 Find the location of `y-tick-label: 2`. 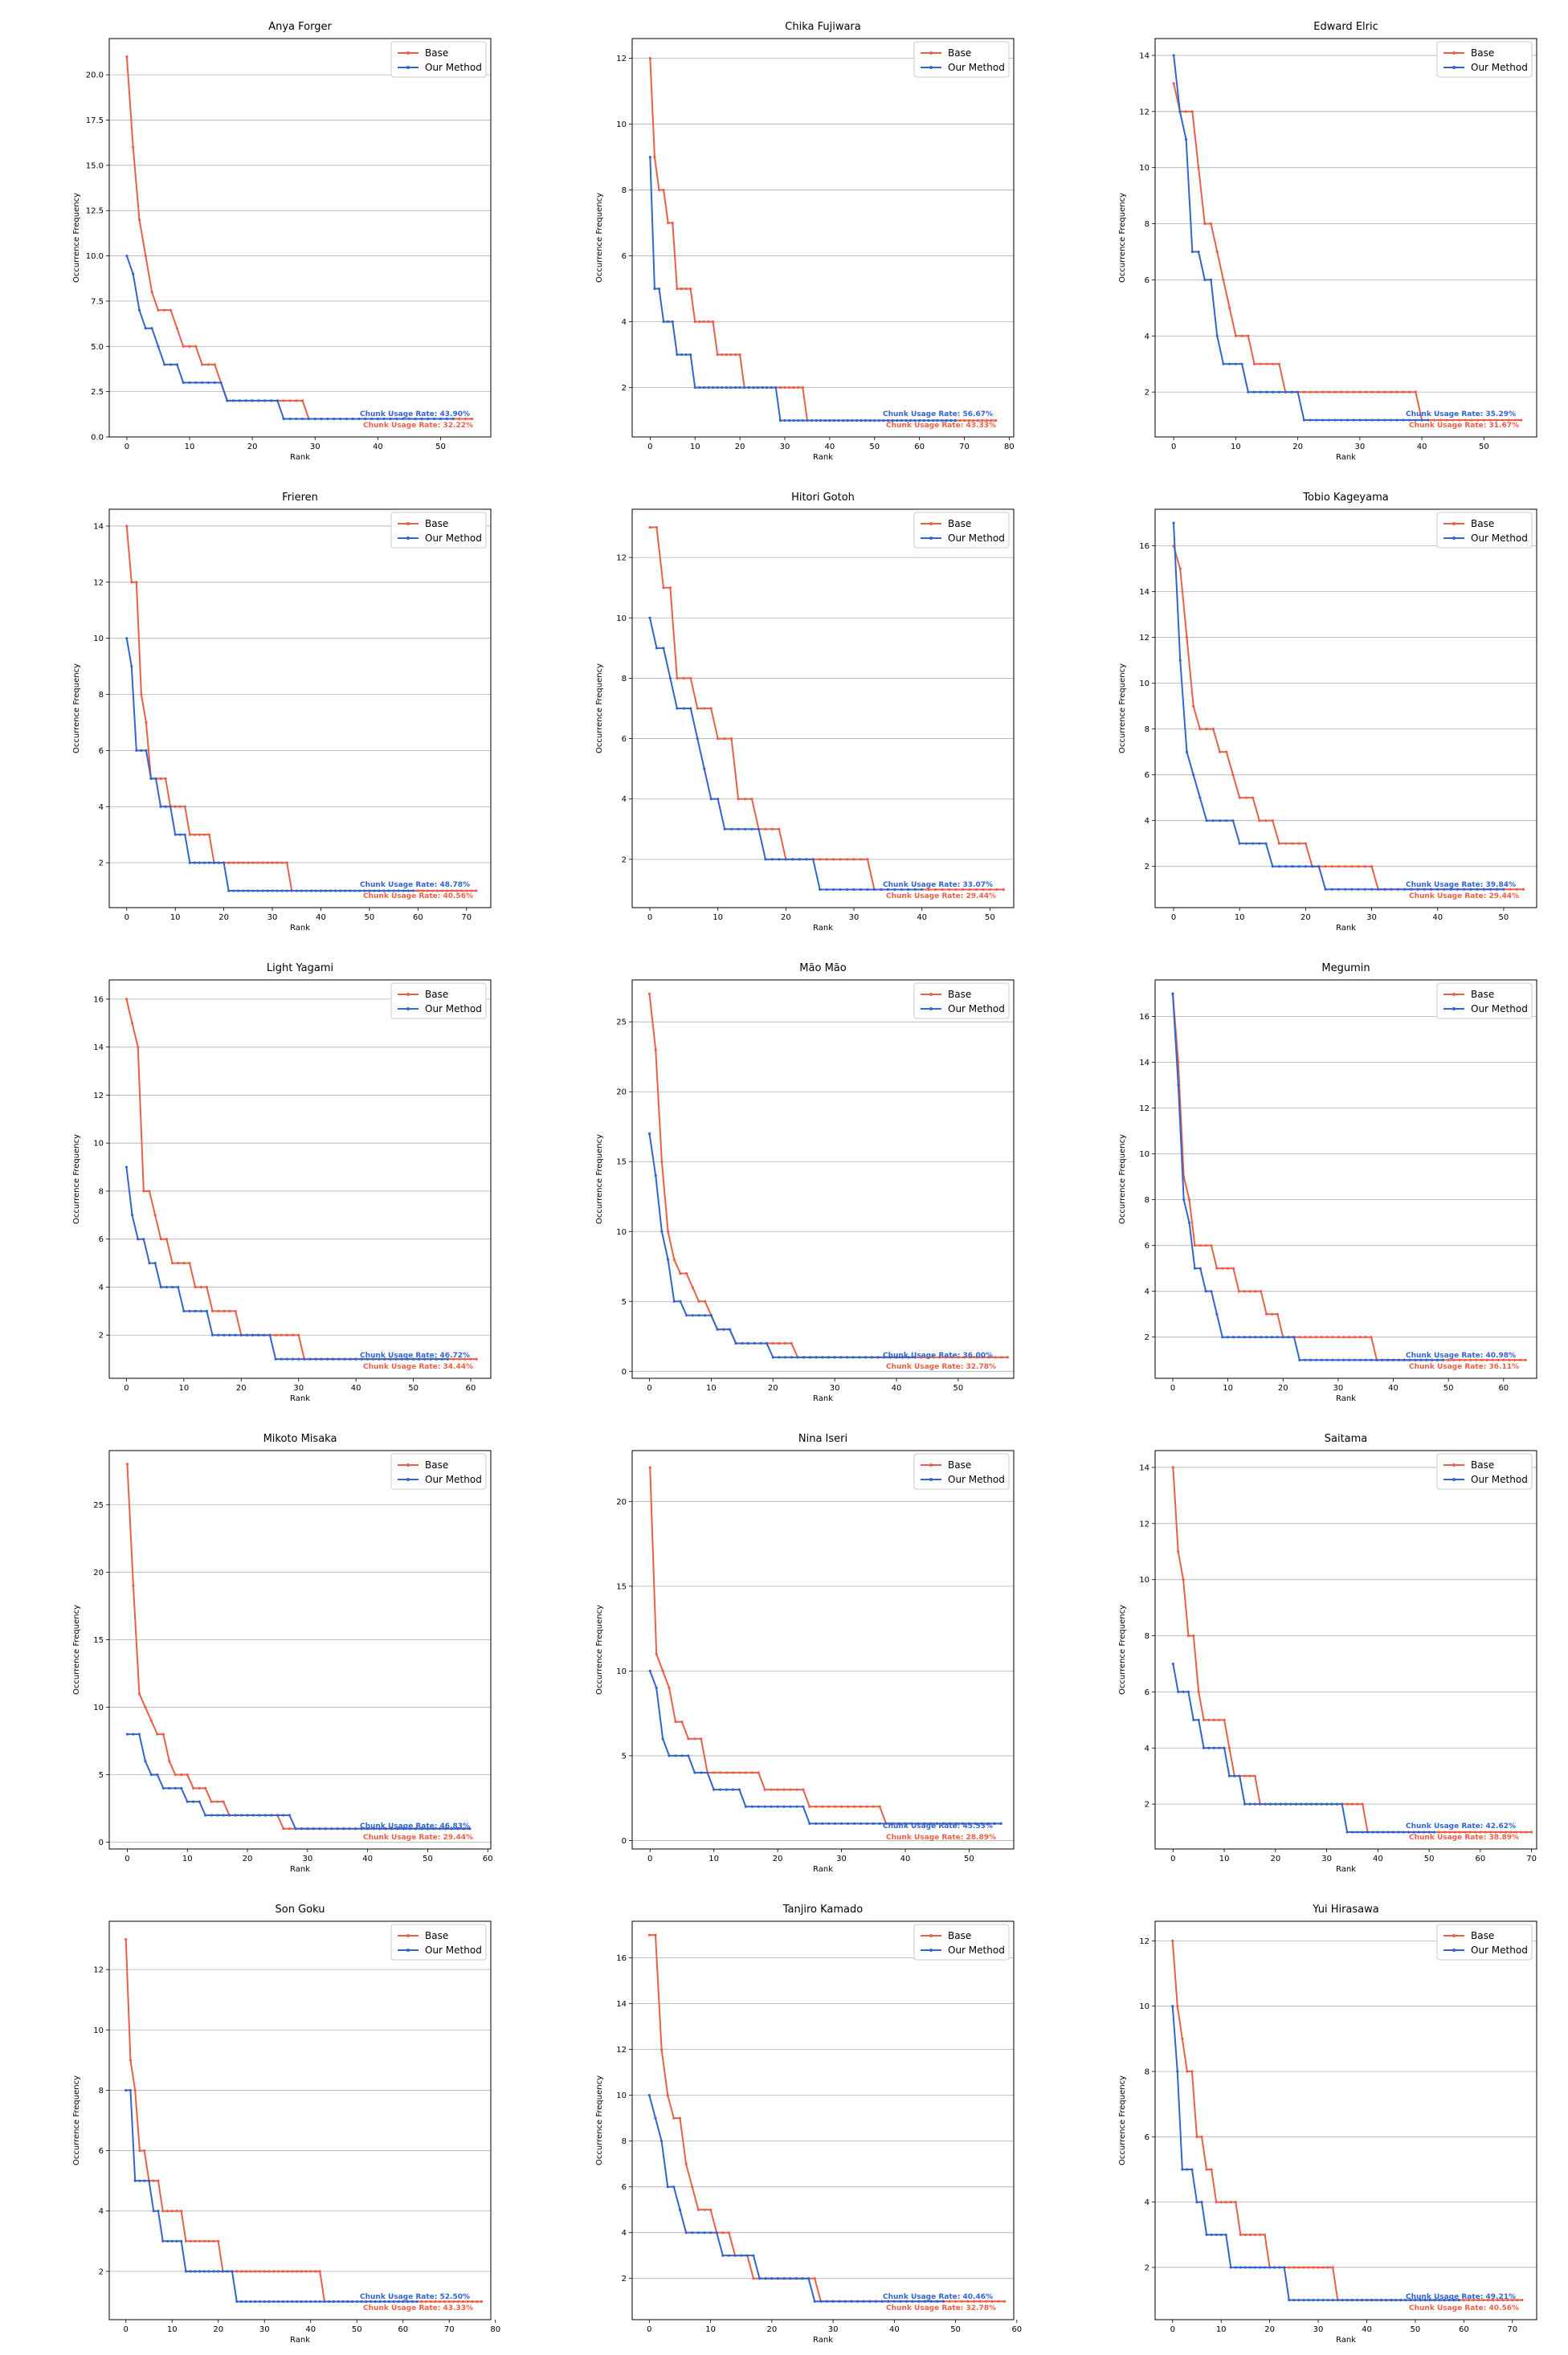

y-tick-label: 2 is located at coordinates (101, 863).